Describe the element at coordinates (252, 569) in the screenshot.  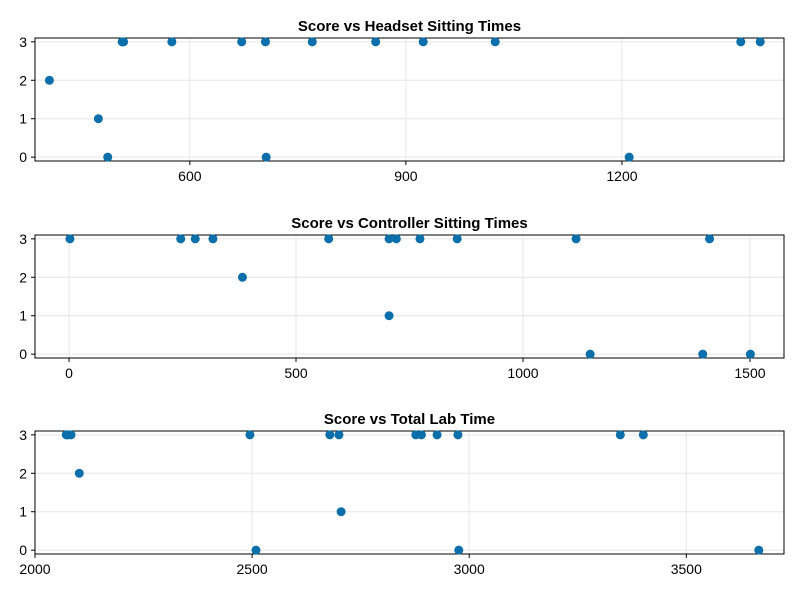
I see `x-tick-label: 2500` at that location.